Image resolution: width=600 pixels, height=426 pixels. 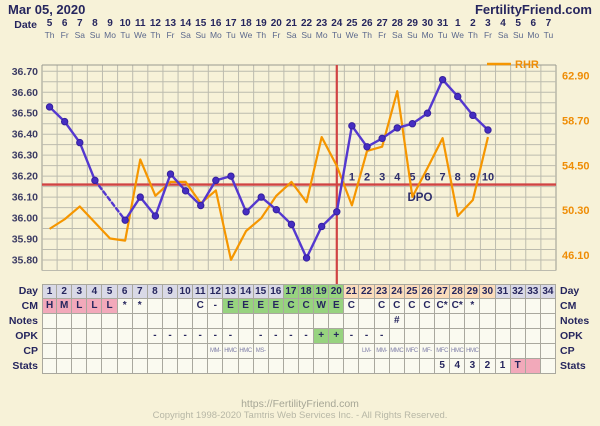 What do you see at coordinates (140, 23) in the screenshot?
I see `date-cell: 11` at bounding box center [140, 23].